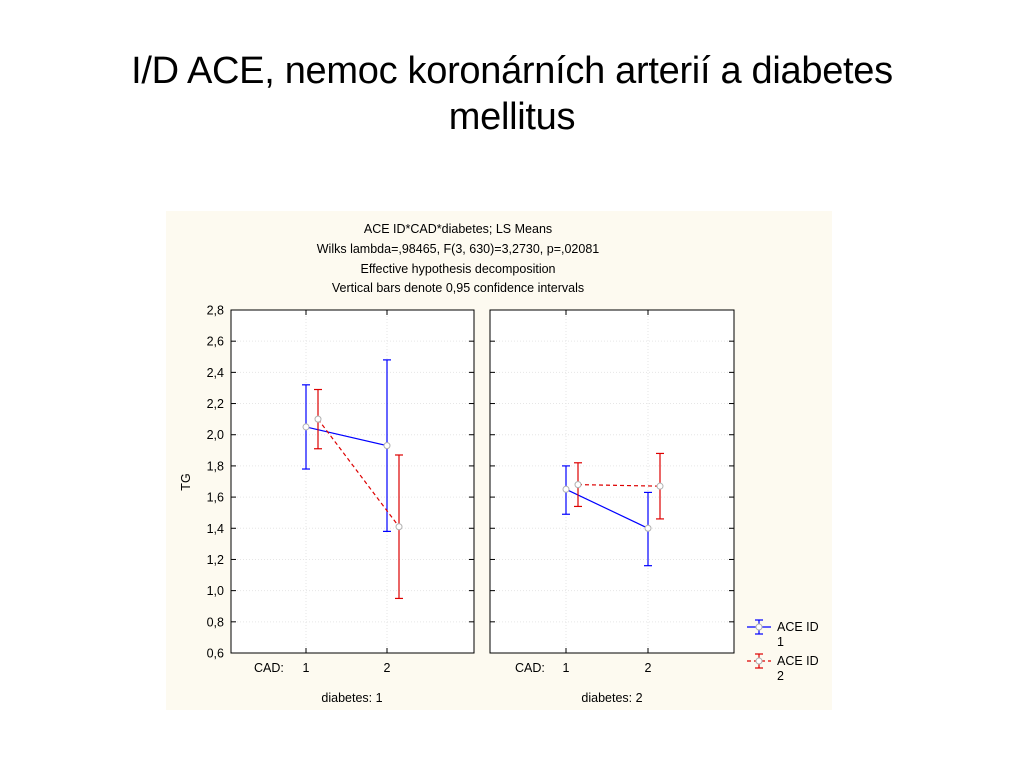 The image size is (1024, 768). What do you see at coordinates (215, 591) in the screenshot?
I see `y-tick-label: 1,0` at bounding box center [215, 591].